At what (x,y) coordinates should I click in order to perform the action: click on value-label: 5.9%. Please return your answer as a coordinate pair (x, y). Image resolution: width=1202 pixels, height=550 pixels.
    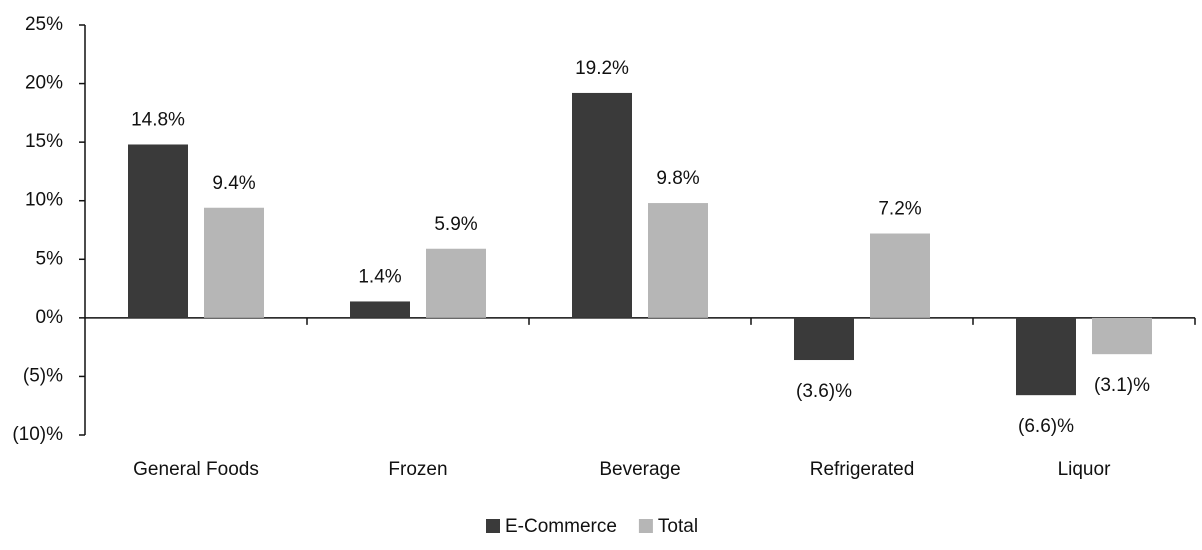
    Looking at the image, I should click on (455, 224).